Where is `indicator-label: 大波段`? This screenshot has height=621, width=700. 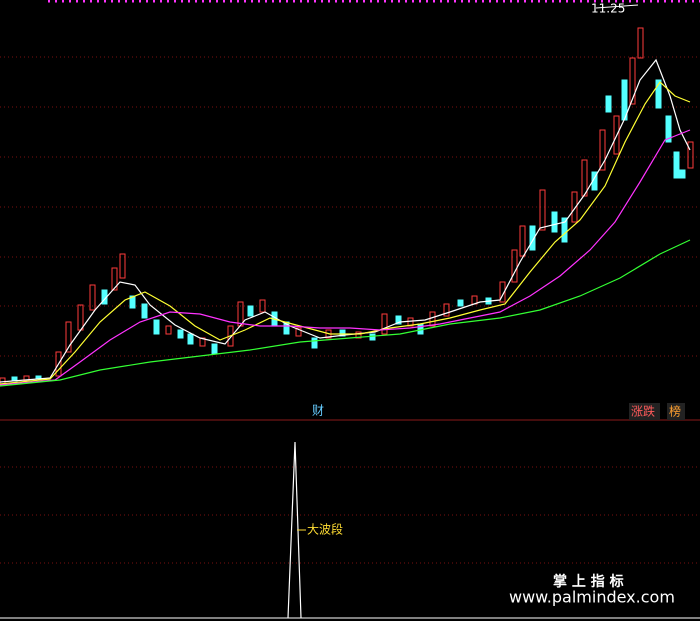 indicator-label: 大波段 is located at coordinates (325, 529).